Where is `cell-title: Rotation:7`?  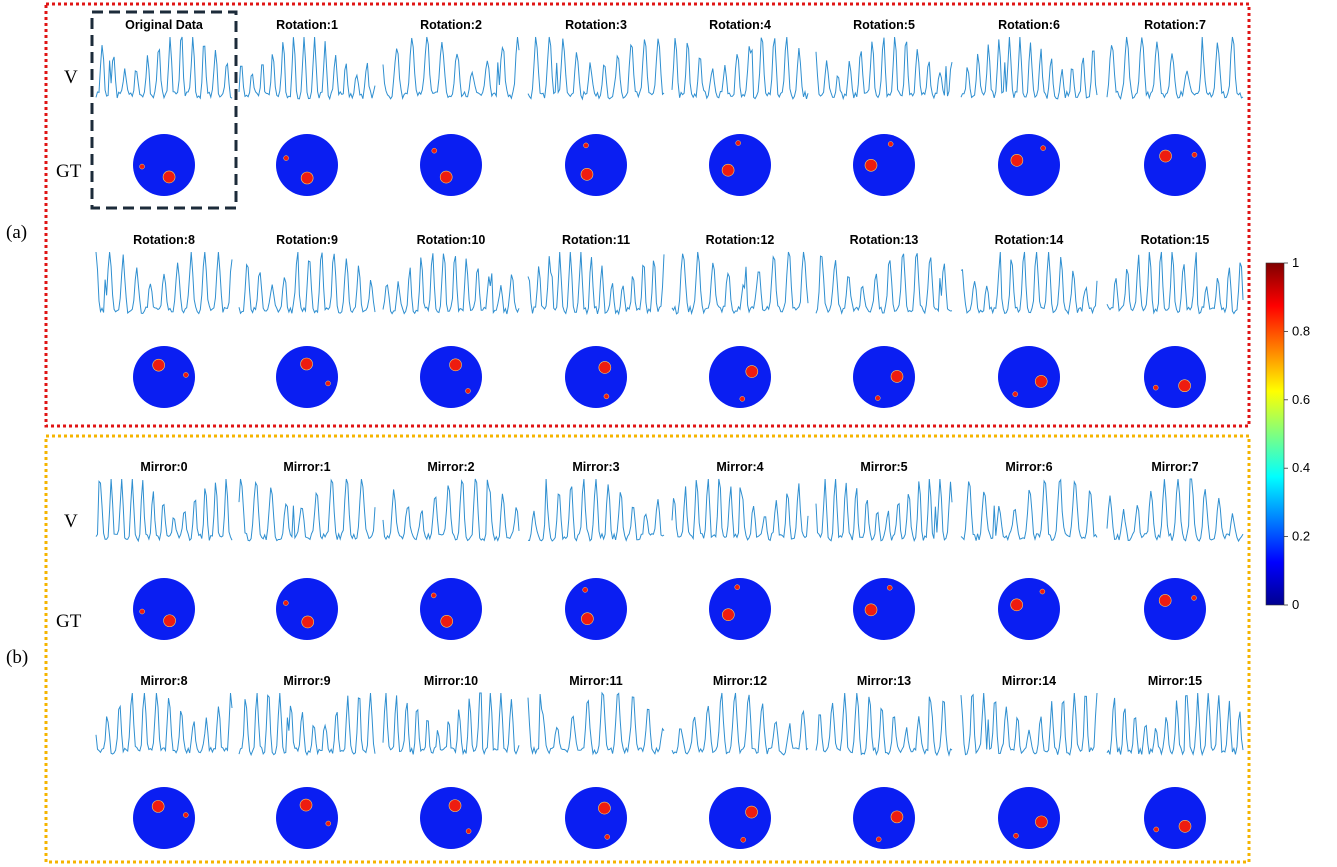
cell-title: Rotation:7 is located at coordinates (1175, 25).